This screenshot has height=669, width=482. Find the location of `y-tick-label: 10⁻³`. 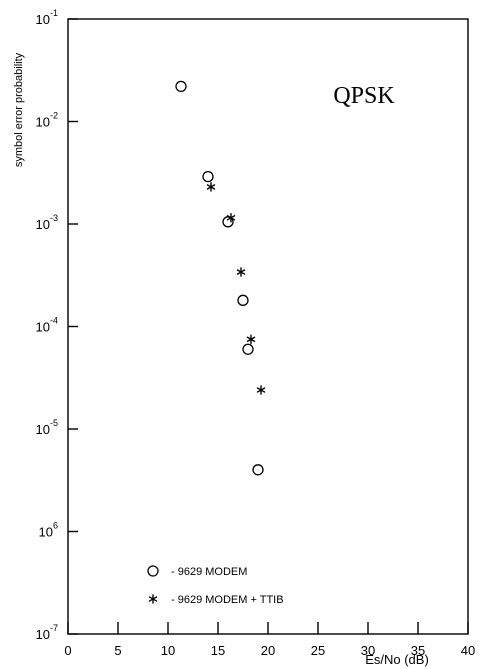

y-tick-label: 10⁻³ is located at coordinates (47, 222).